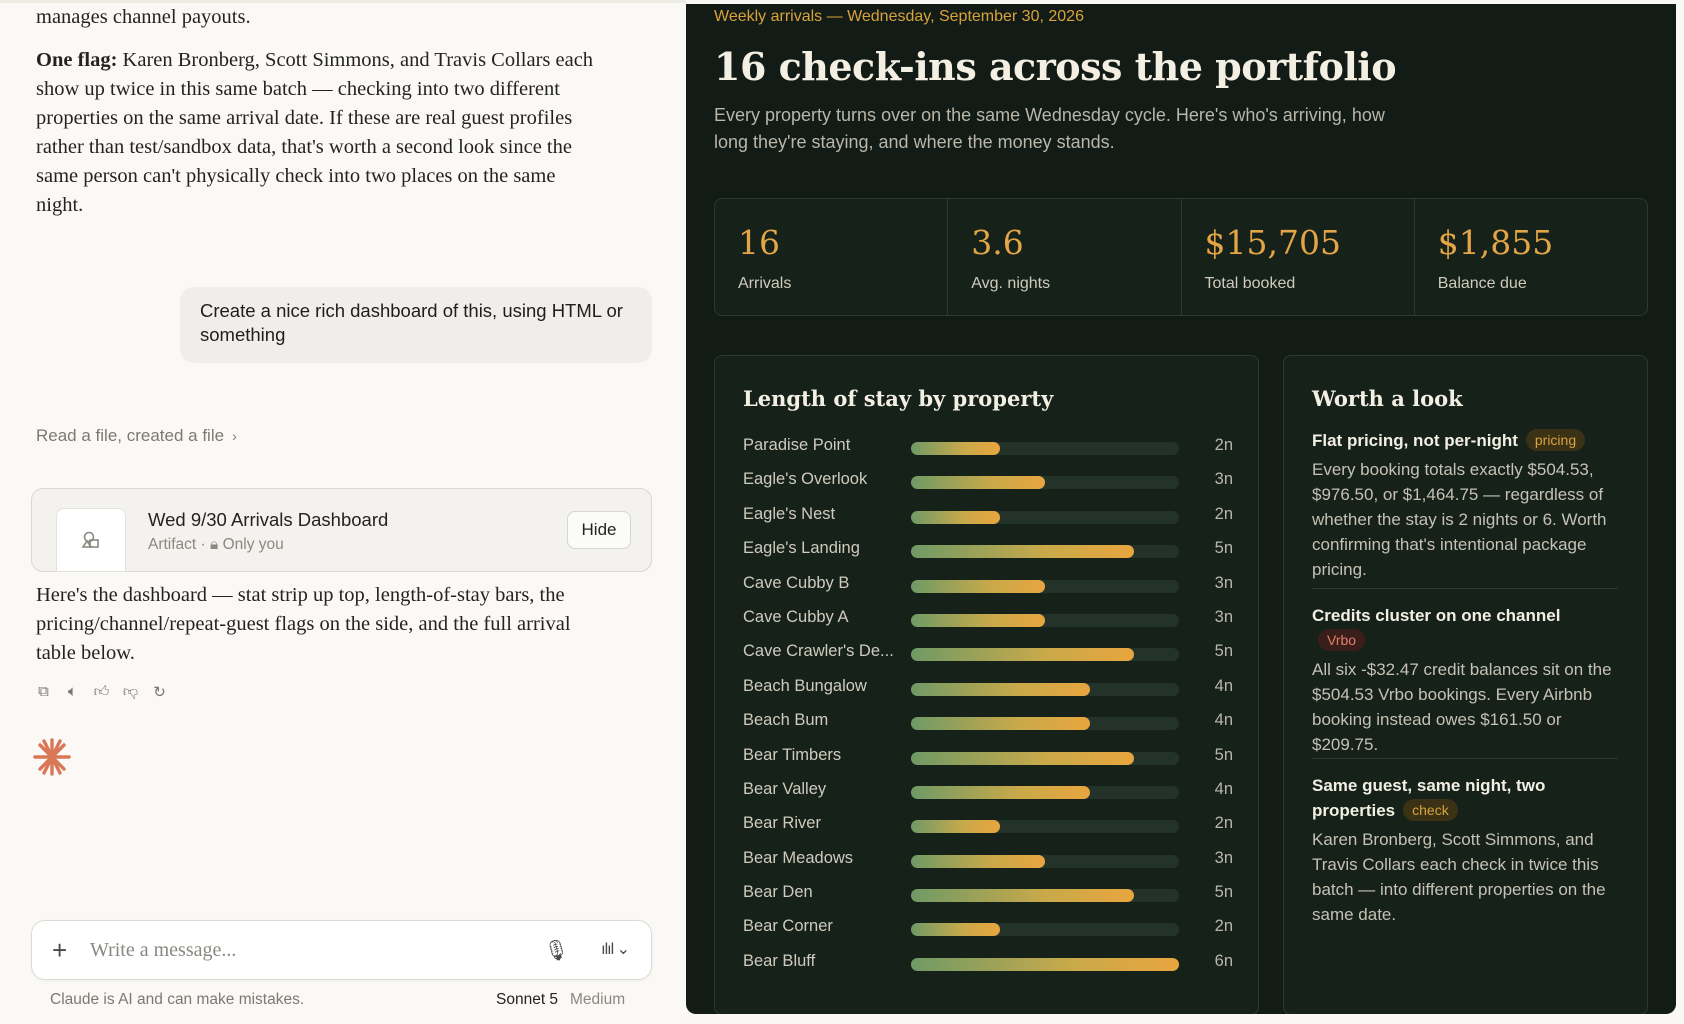 The width and height of the screenshot is (1684, 1024). I want to click on stay-row: Cave Cubby B 3n, so click(988, 587).